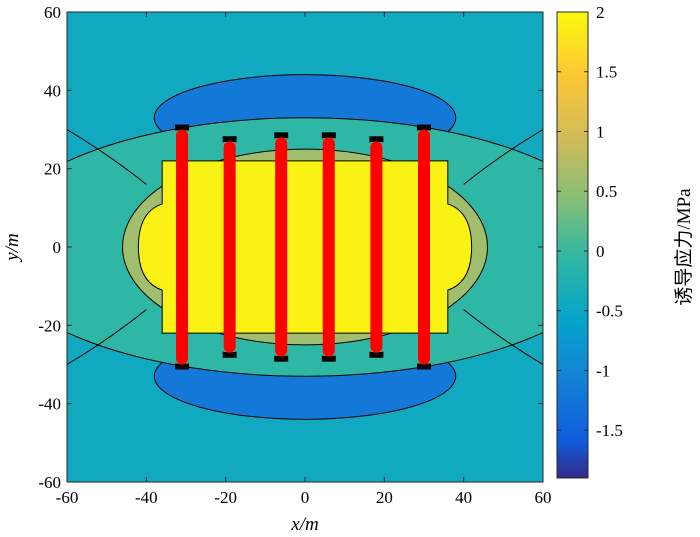  Describe the element at coordinates (304, 524) in the screenshot. I see `x-axis-label: x/m` at that location.